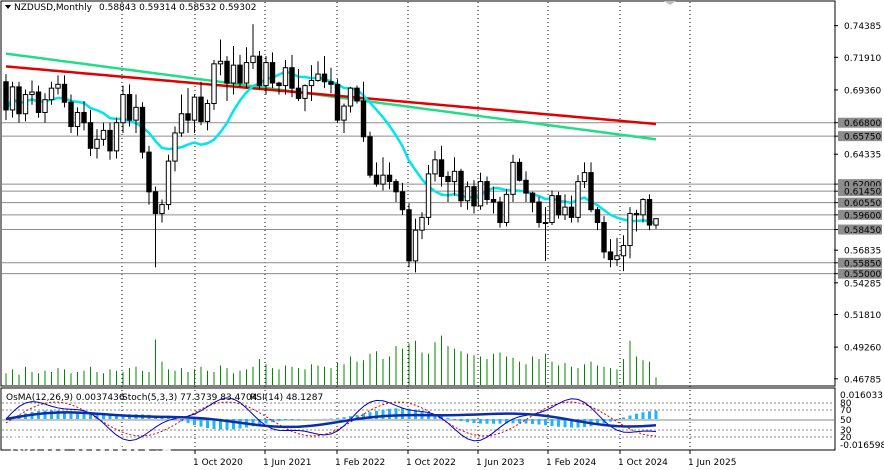 This screenshot has width=884, height=470. Describe the element at coordinates (24, 445) in the screenshot. I see `logo-emblem-icon` at that location.